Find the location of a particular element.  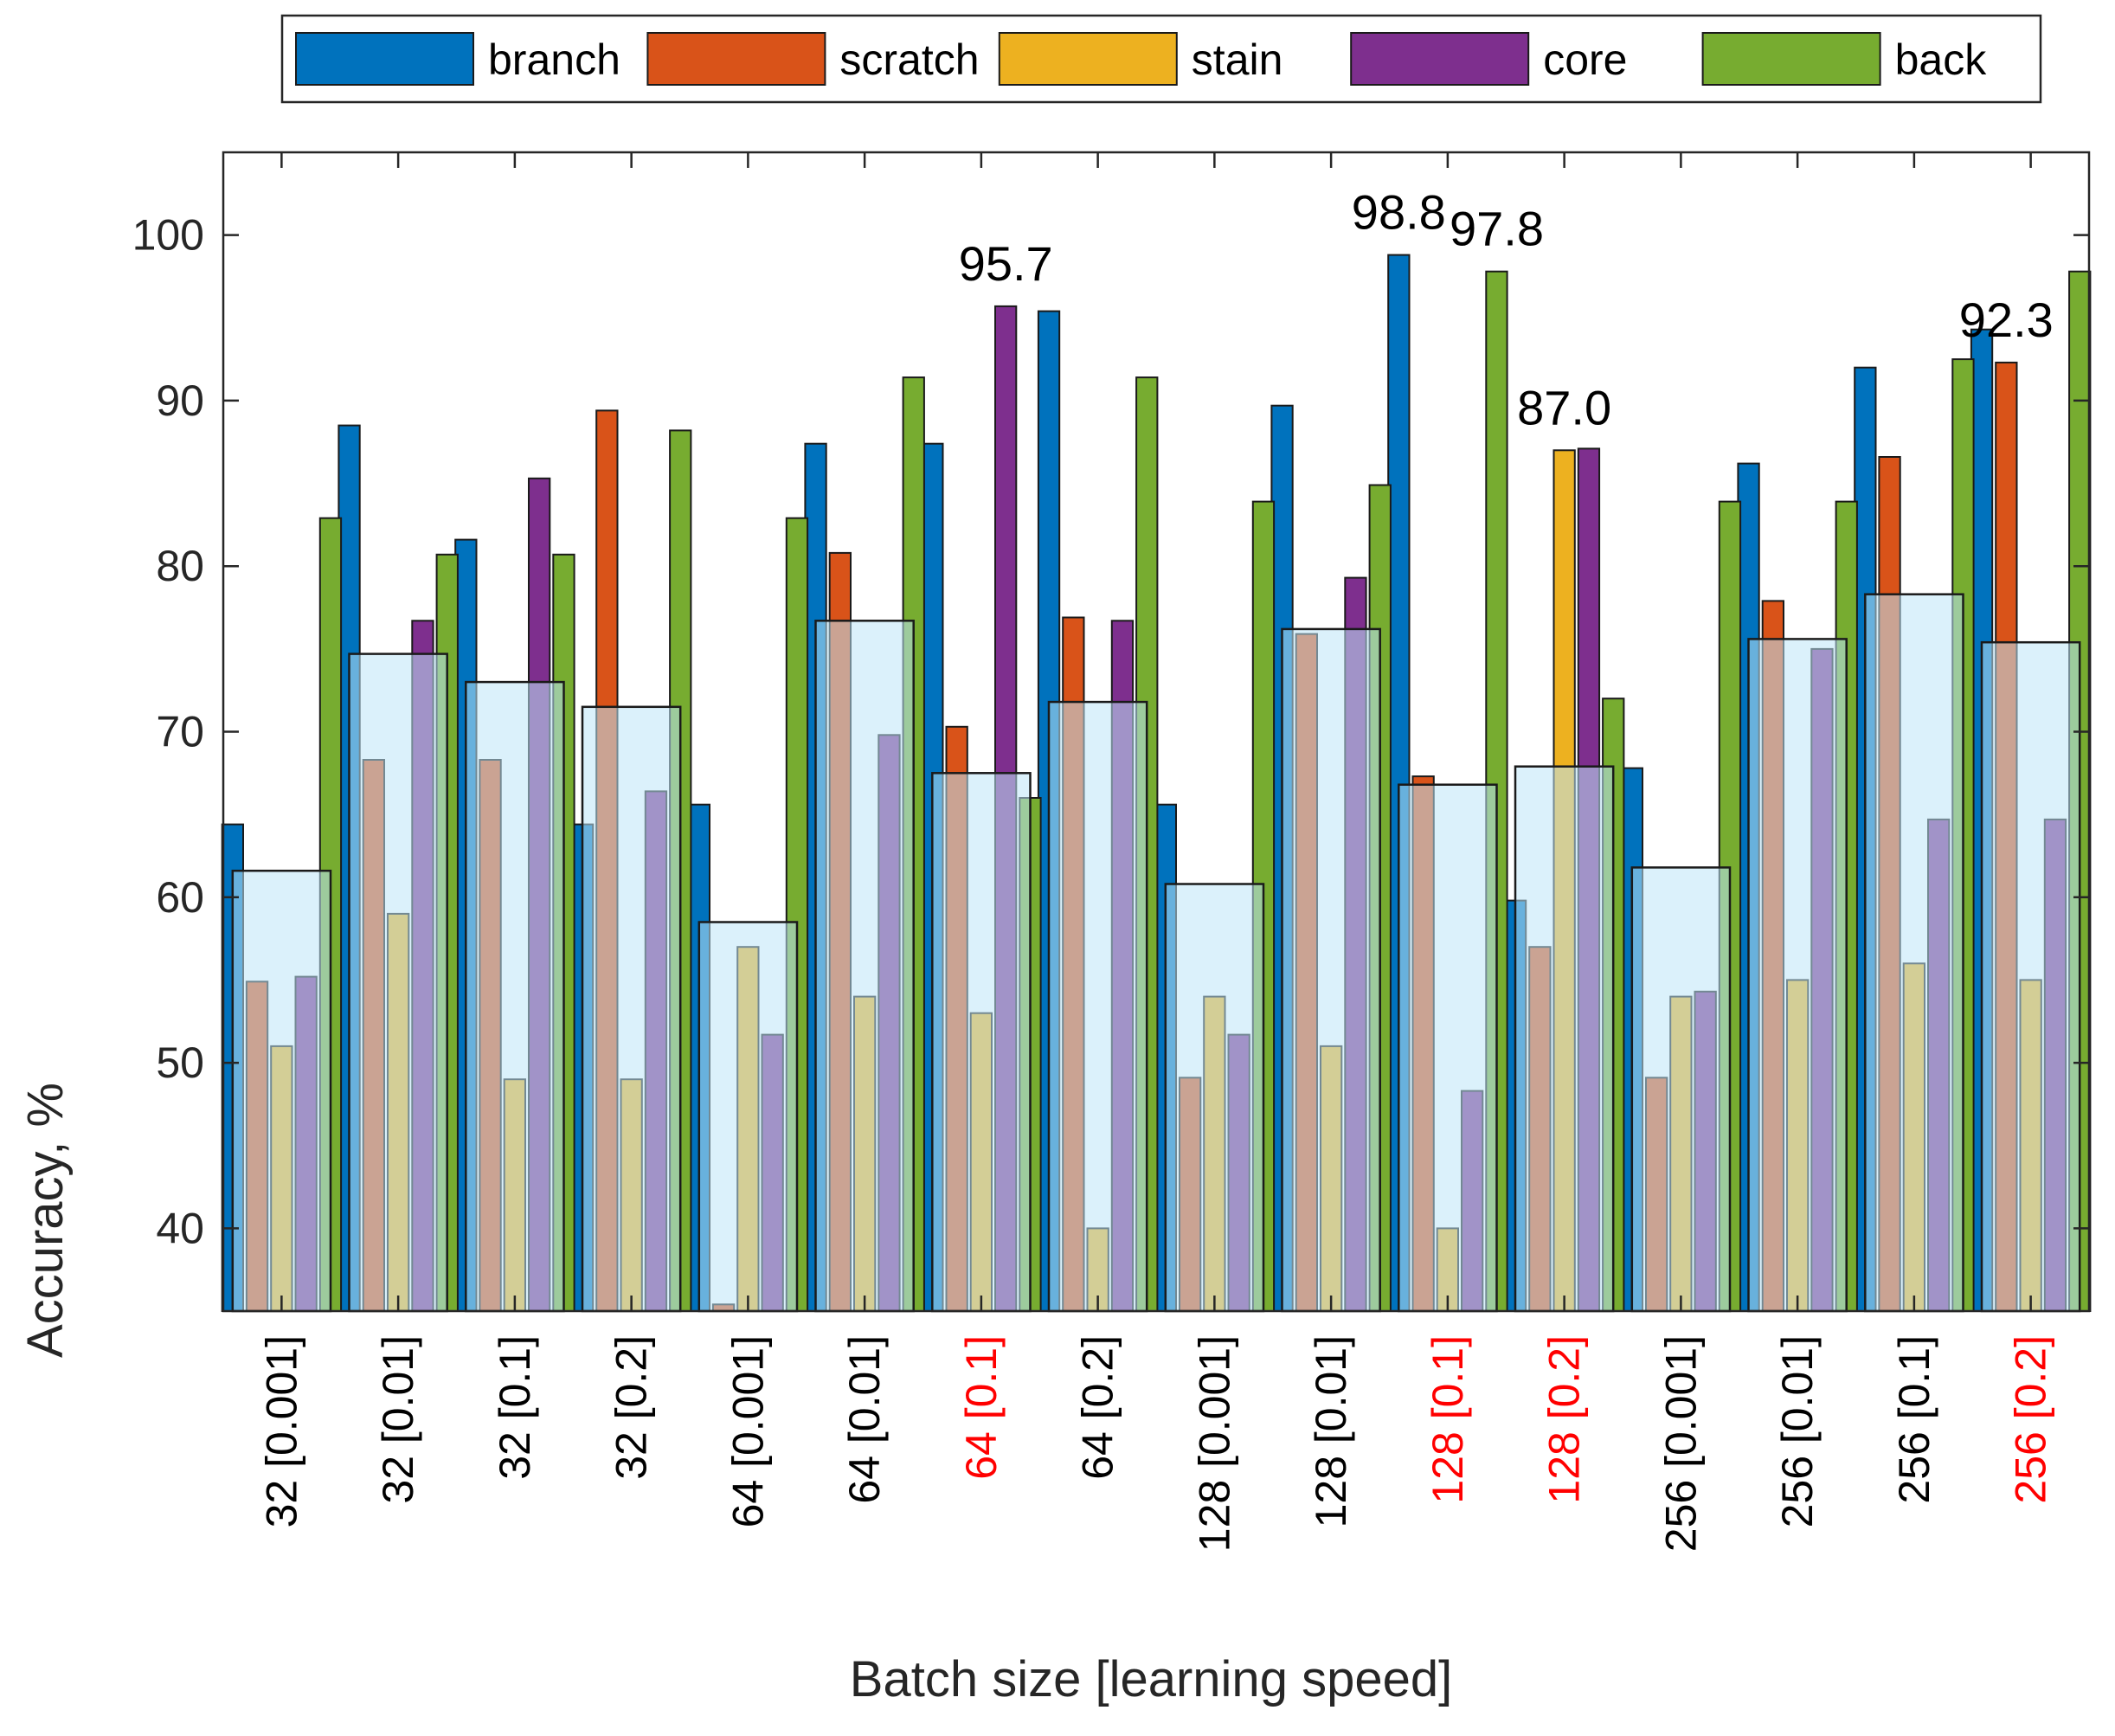

x-category-label-5: 64 [0.01] is located at coordinates (864, 1420).